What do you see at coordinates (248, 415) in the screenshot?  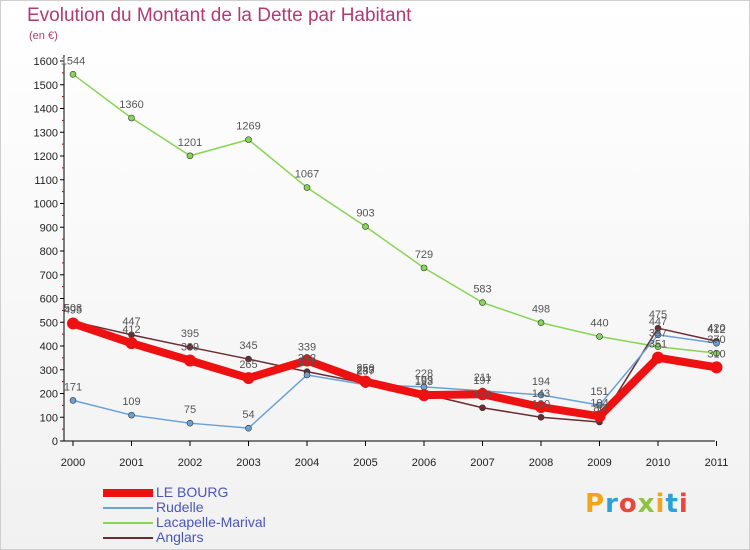 I see `data-label: 54` at bounding box center [248, 415].